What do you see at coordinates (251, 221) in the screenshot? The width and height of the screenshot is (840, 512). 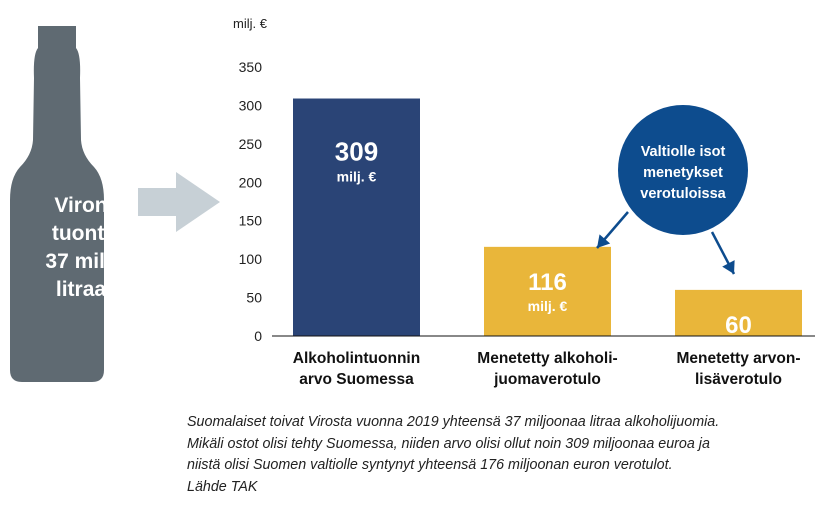 I see `y-tick-label: 150` at bounding box center [251, 221].